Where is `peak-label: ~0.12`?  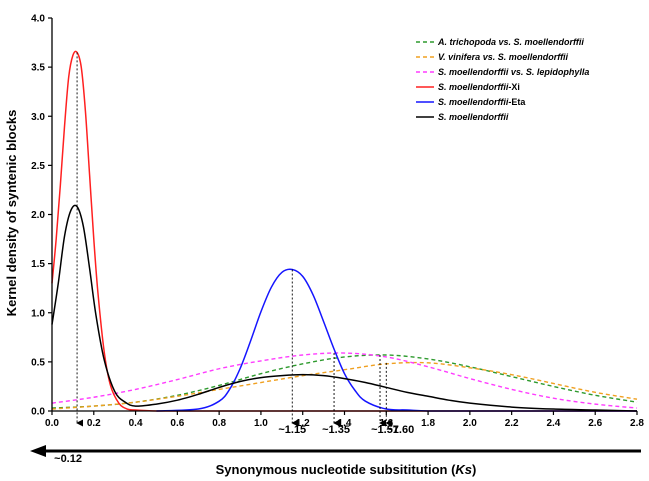 peak-label: ~0.12 is located at coordinates (68, 459).